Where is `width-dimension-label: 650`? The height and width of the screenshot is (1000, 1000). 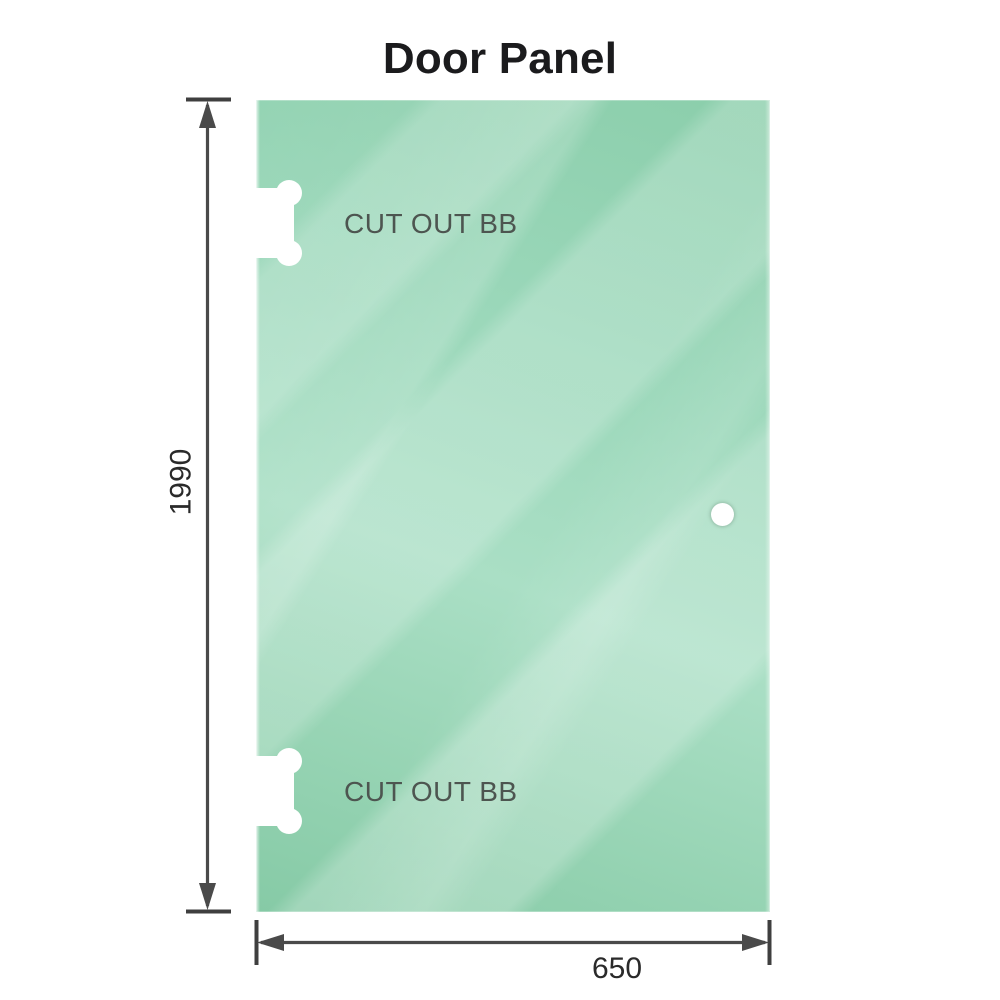
width-dimension-label: 650 is located at coordinates (617, 968).